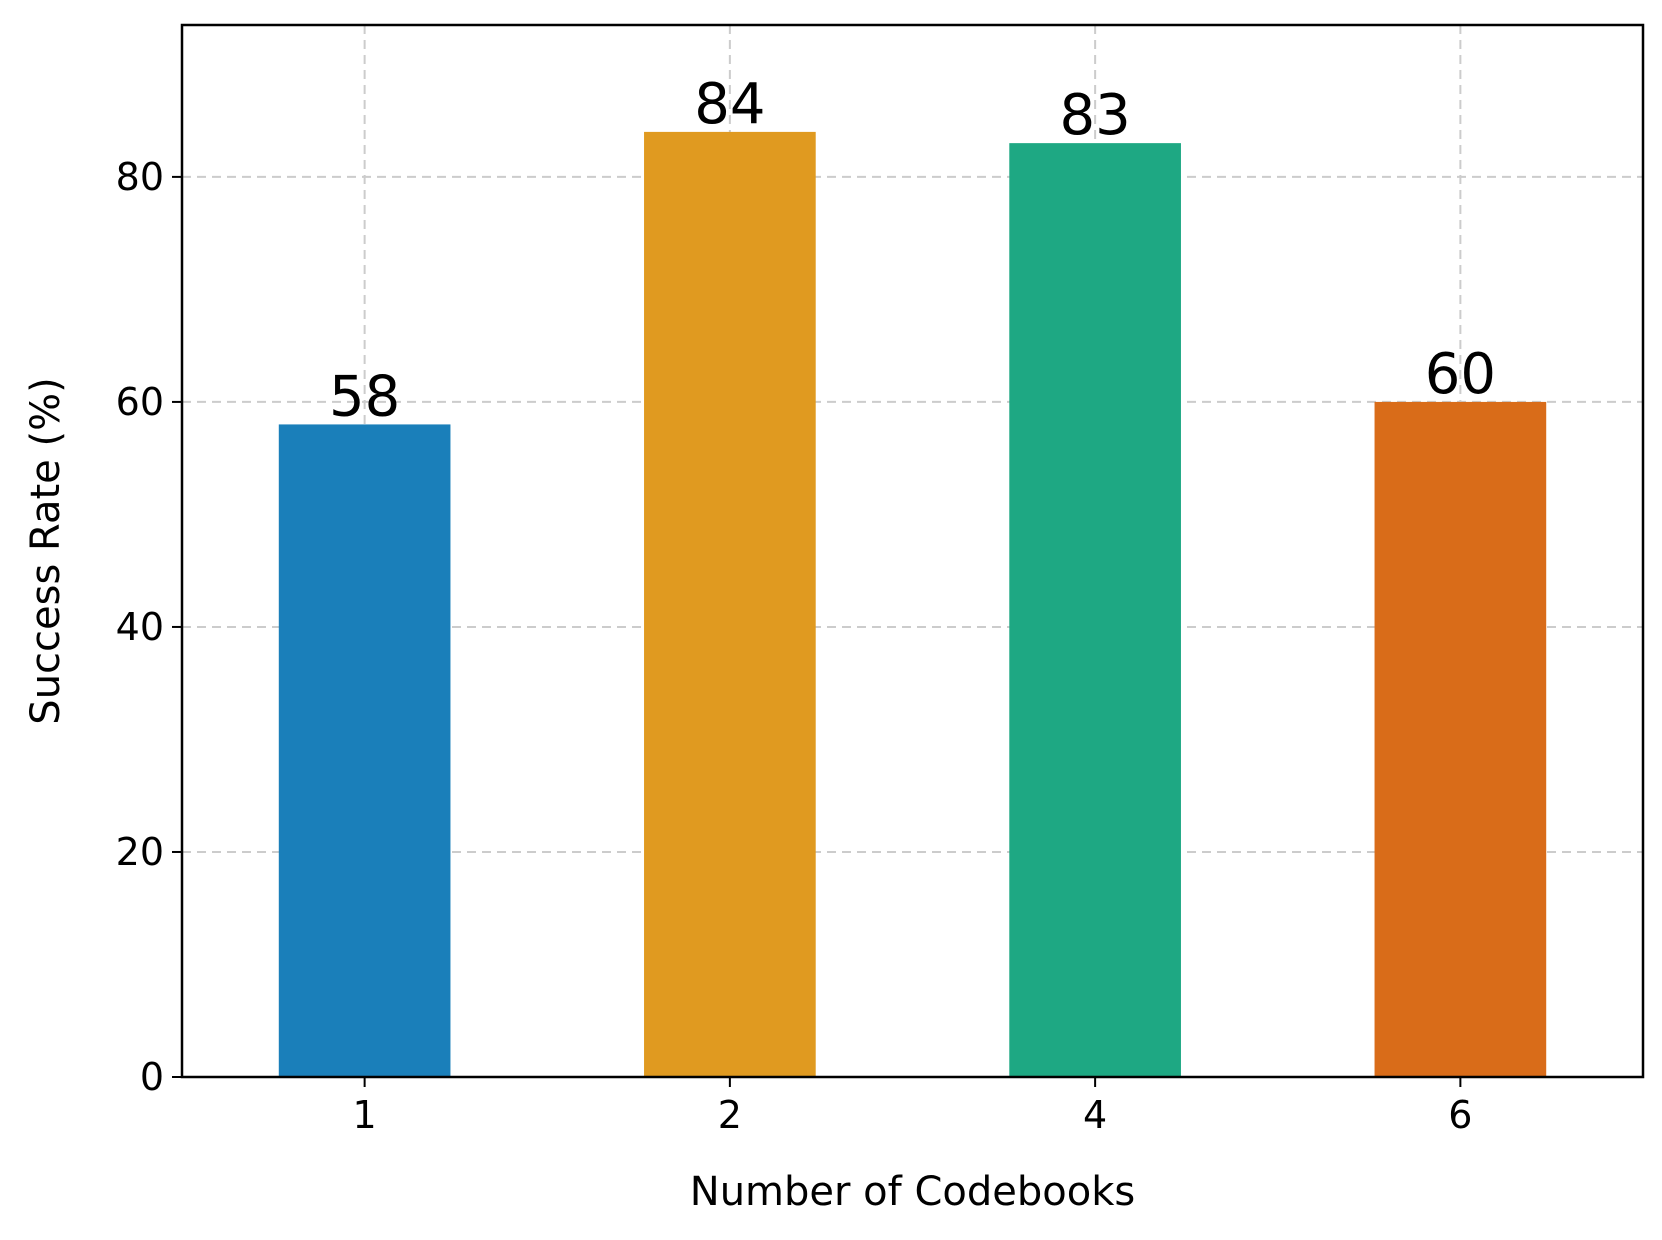 The image size is (1662, 1240). Describe the element at coordinates (46, 550) in the screenshot. I see `y-axis-label: Success Rate (%)` at that location.